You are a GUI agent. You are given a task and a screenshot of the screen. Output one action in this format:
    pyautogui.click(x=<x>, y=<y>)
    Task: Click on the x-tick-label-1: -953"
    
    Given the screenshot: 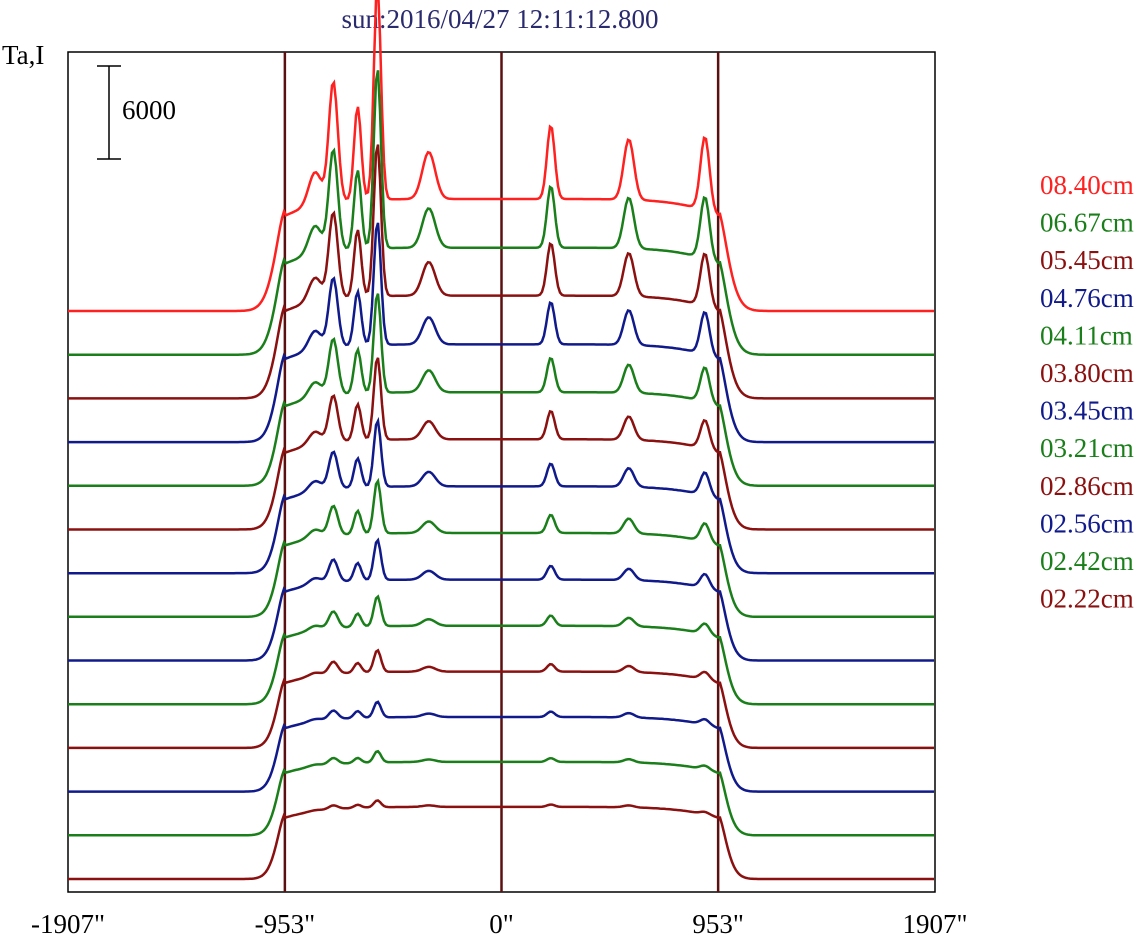 What is the action you would take?
    pyautogui.click(x=285, y=924)
    